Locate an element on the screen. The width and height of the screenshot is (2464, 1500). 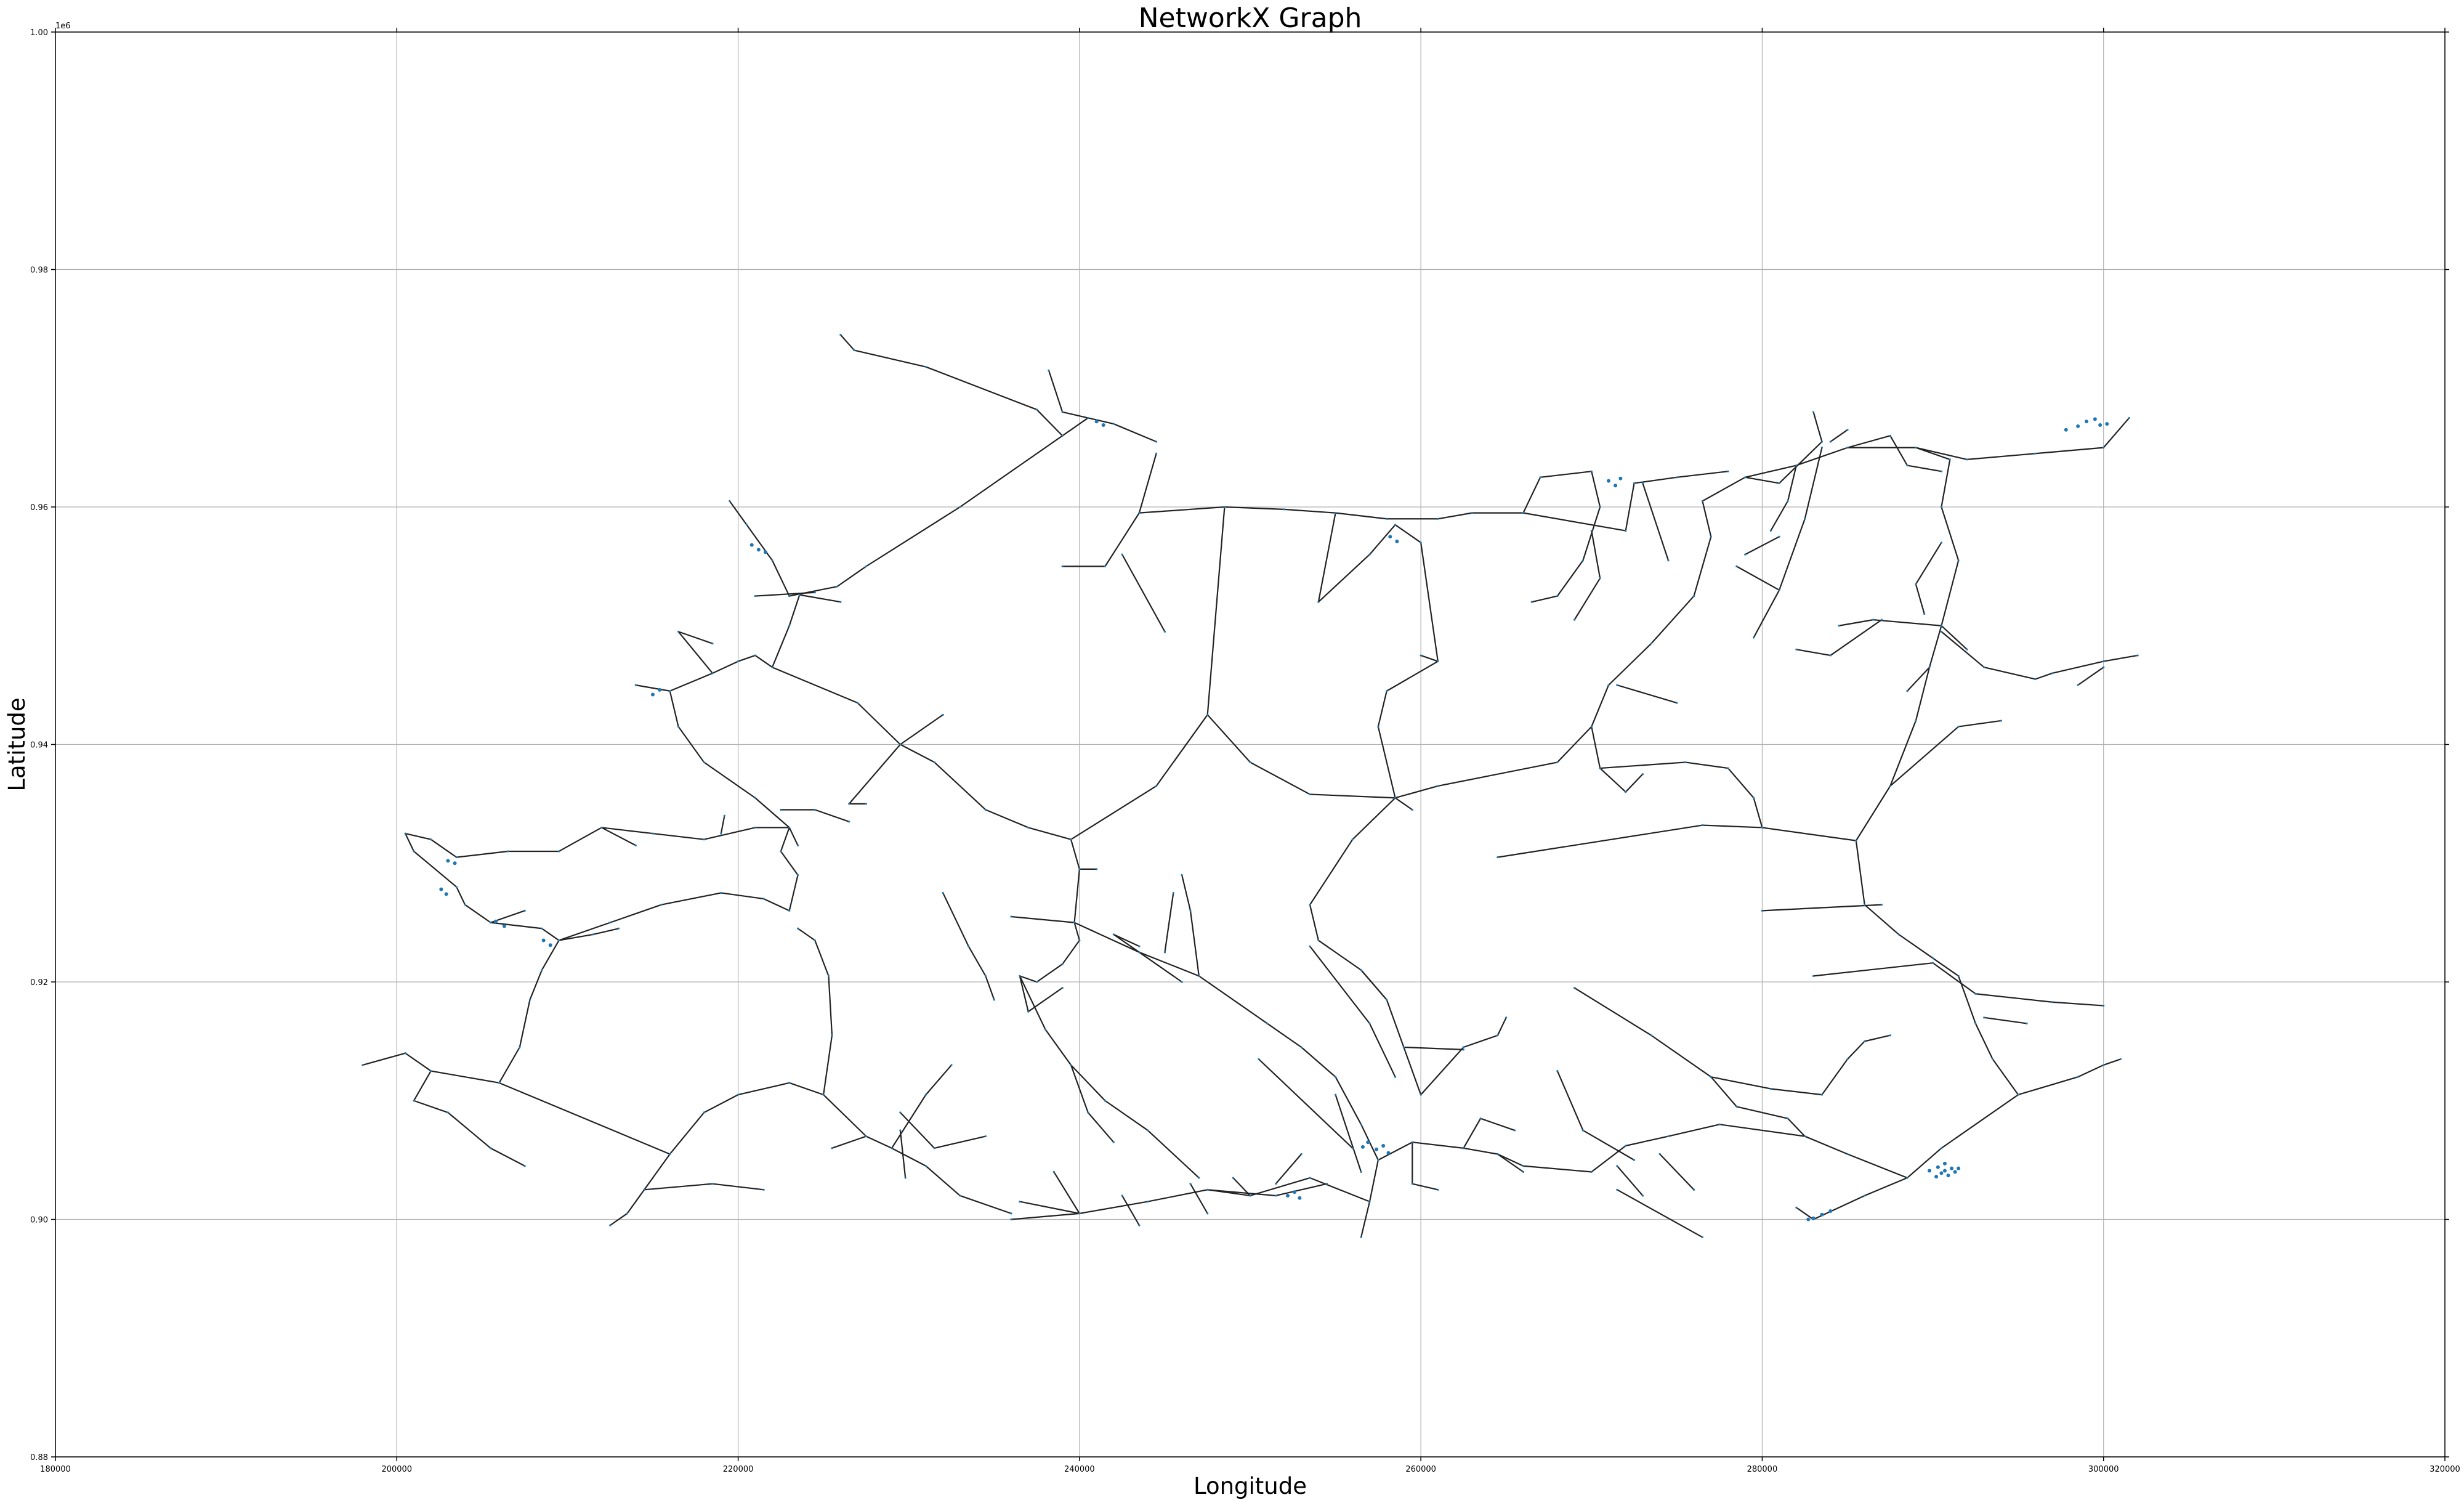
x-tick-label: 300000 is located at coordinates (2103, 1469).